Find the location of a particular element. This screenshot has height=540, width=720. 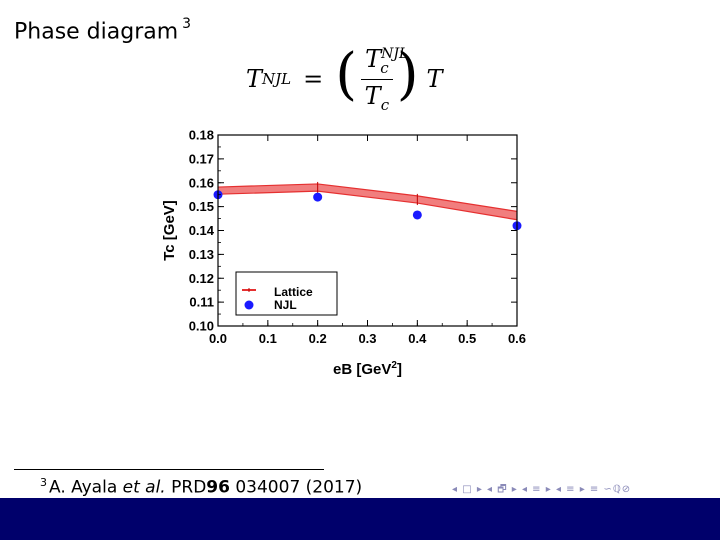

formula-num-sup: NJL is located at coordinates (395, 53).